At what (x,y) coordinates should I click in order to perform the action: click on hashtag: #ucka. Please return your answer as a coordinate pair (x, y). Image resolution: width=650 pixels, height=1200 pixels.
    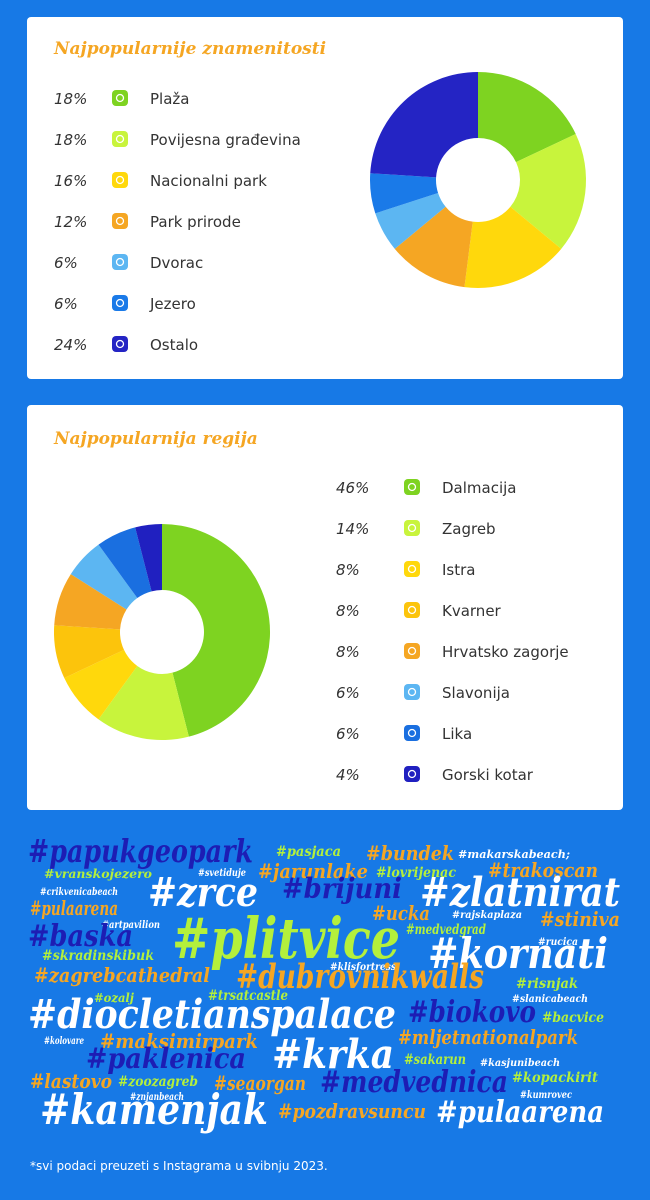
    Looking at the image, I should click on (401, 913).